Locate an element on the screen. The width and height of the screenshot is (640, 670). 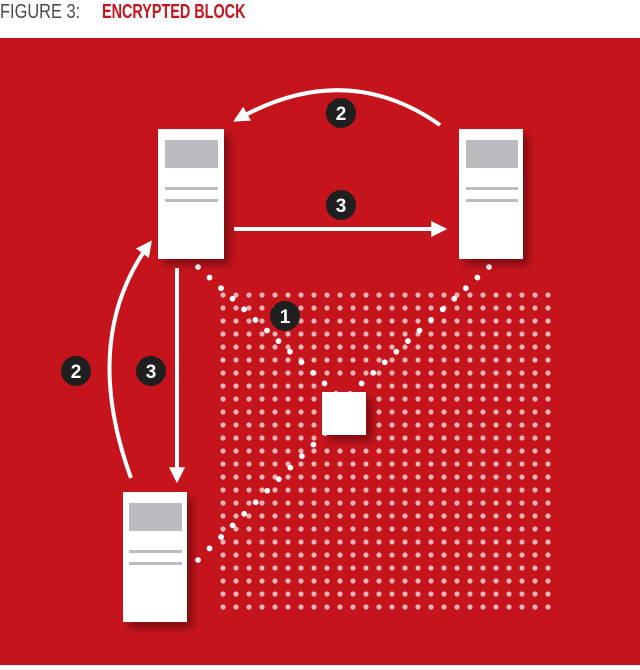
square-block-icon is located at coordinates (344, 413).